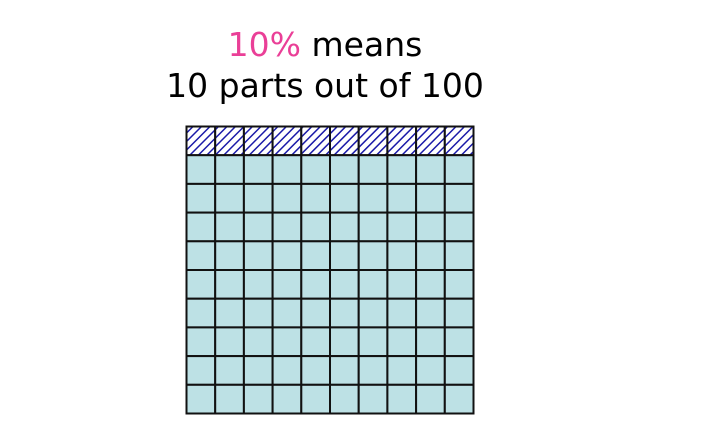  Describe the element at coordinates (264, 44) in the screenshot. I see `percent-highlight: 10%` at that location.